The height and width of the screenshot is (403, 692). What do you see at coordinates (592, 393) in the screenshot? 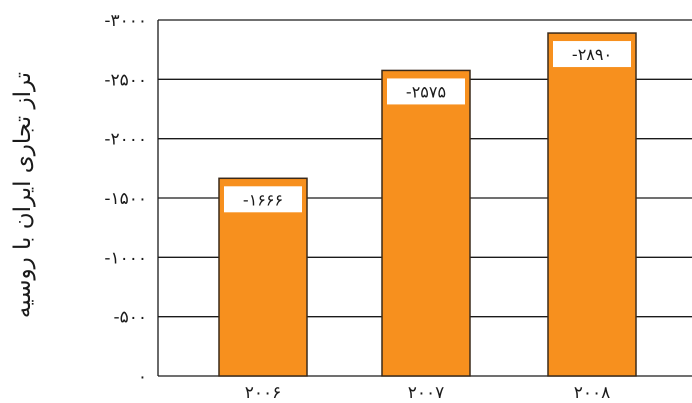
I see `x-tick-label: ۲۰۰۸` at bounding box center [592, 393].